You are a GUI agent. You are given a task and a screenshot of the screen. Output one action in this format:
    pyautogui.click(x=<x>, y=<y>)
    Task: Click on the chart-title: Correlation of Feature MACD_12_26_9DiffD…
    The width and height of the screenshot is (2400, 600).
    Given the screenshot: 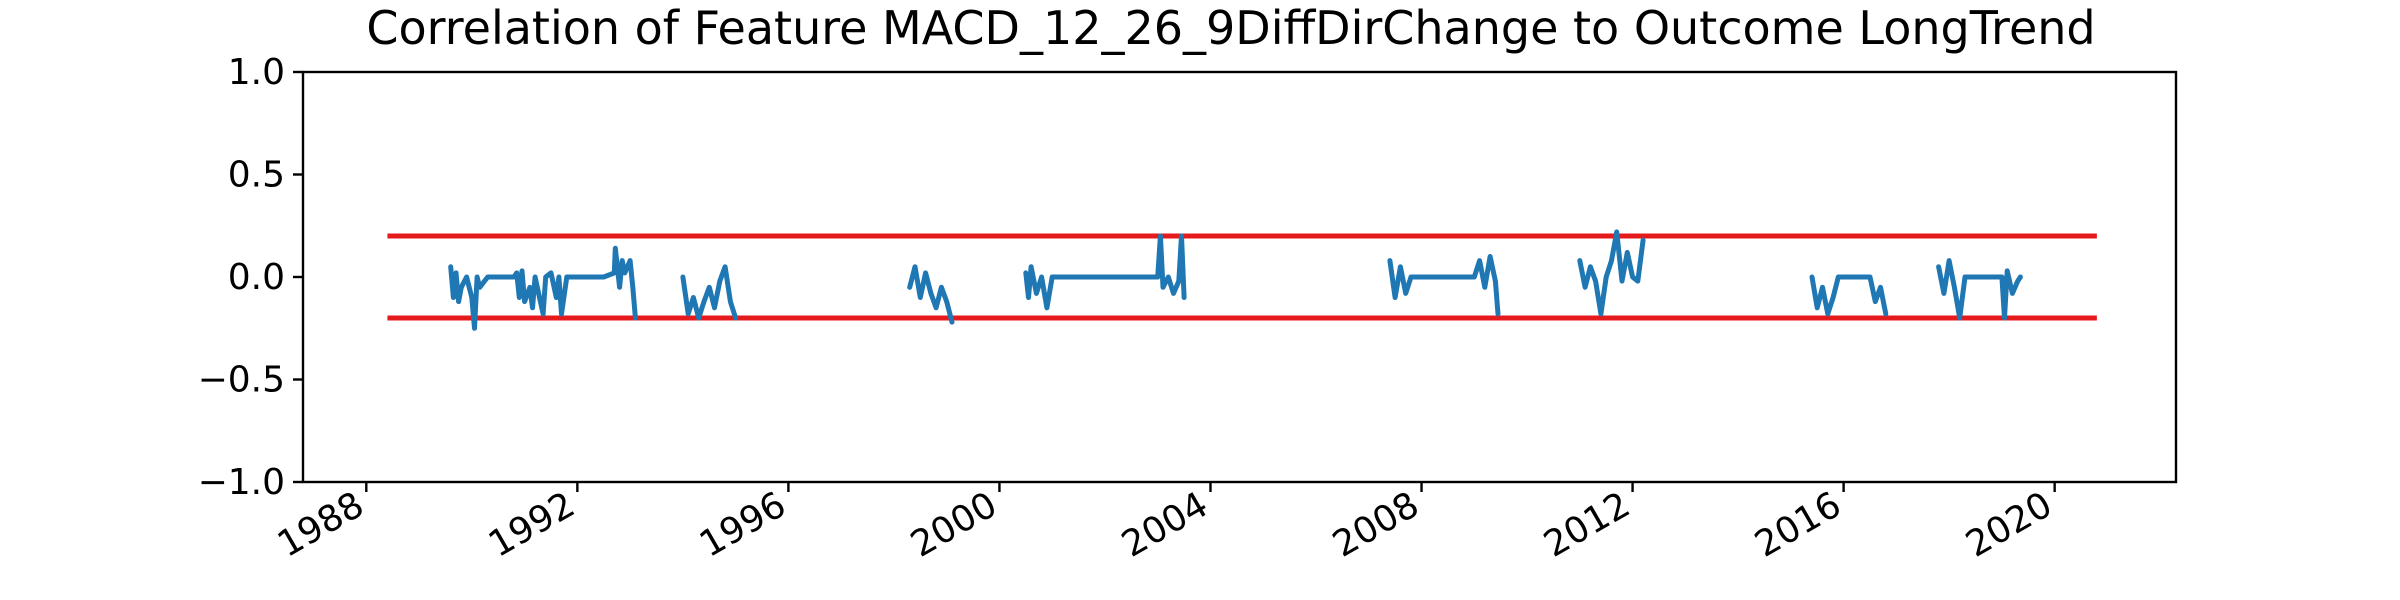 What is the action you would take?
    pyautogui.click(x=1230, y=28)
    